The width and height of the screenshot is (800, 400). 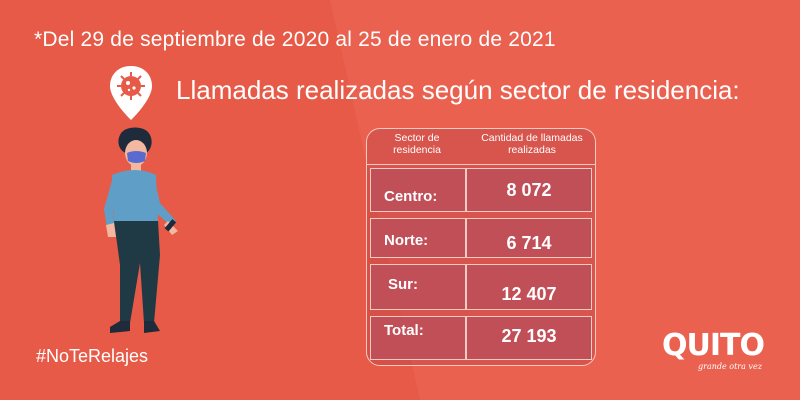 I want to click on quito-logo: QUITO grande otra vez, so click(x=718, y=356).